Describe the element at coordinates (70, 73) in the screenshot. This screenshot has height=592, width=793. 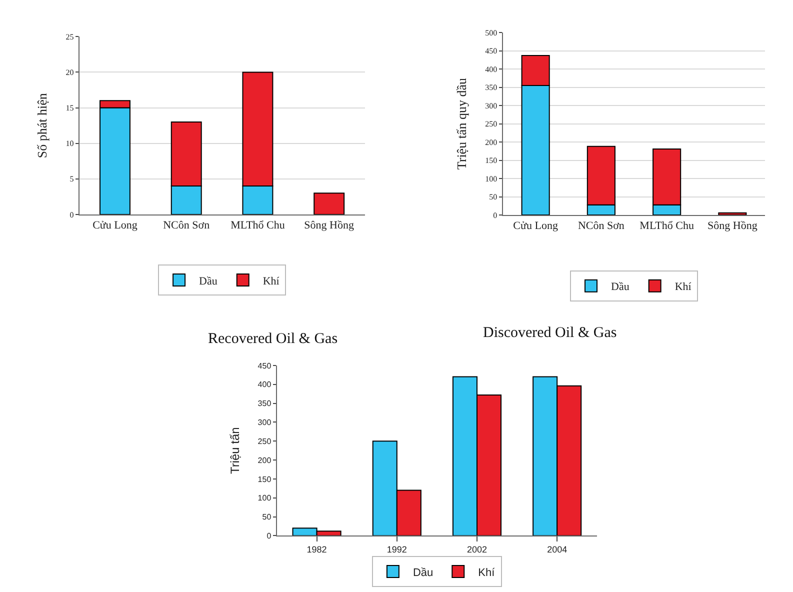
I see `y-tick-label: 20` at that location.